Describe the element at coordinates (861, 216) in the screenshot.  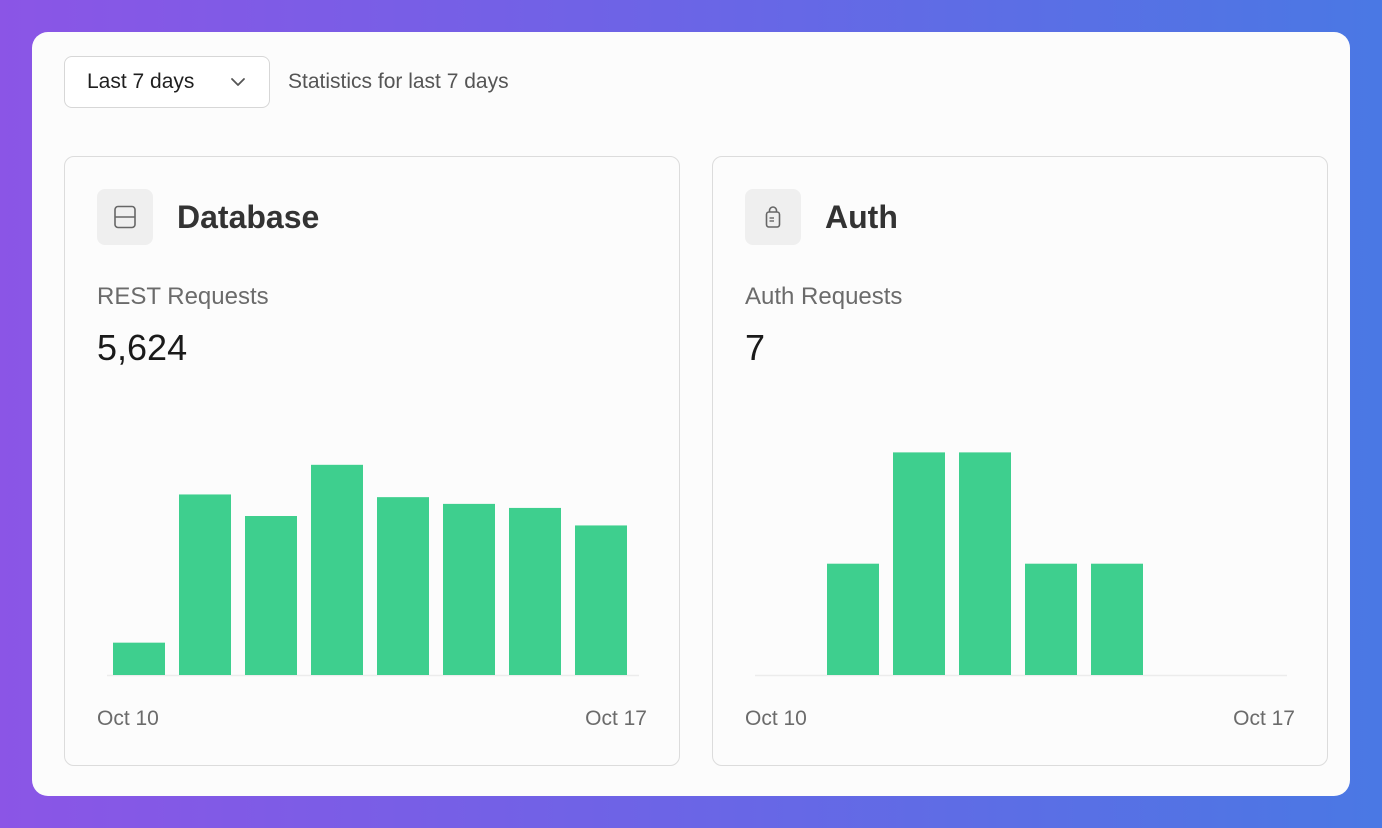
I see `card-title: Auth` at that location.